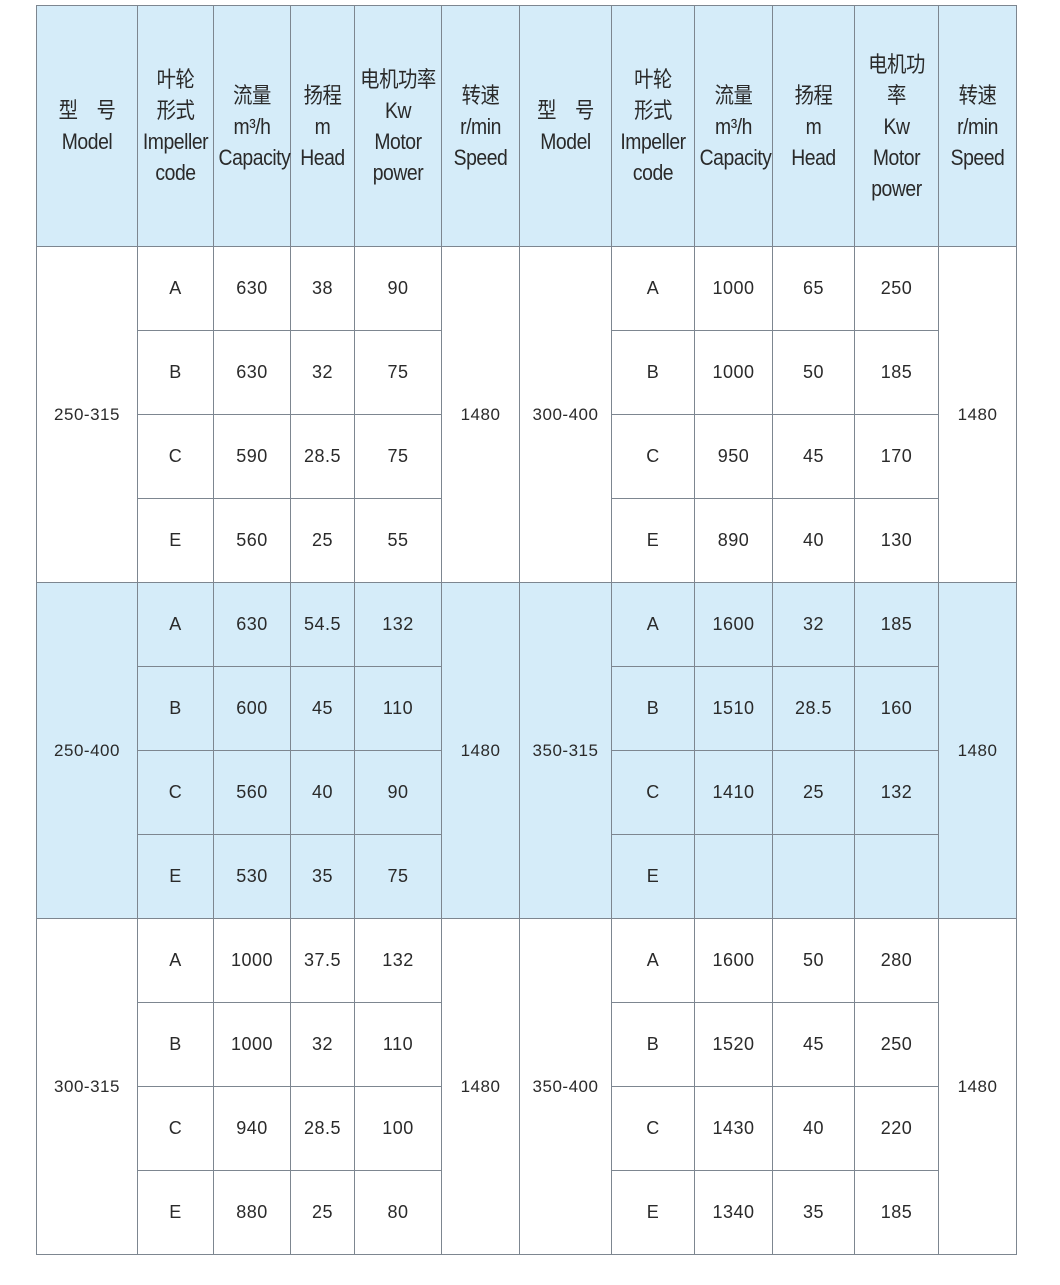  What do you see at coordinates (733, 456) in the screenshot?
I see `capacity-cell: 950` at bounding box center [733, 456].